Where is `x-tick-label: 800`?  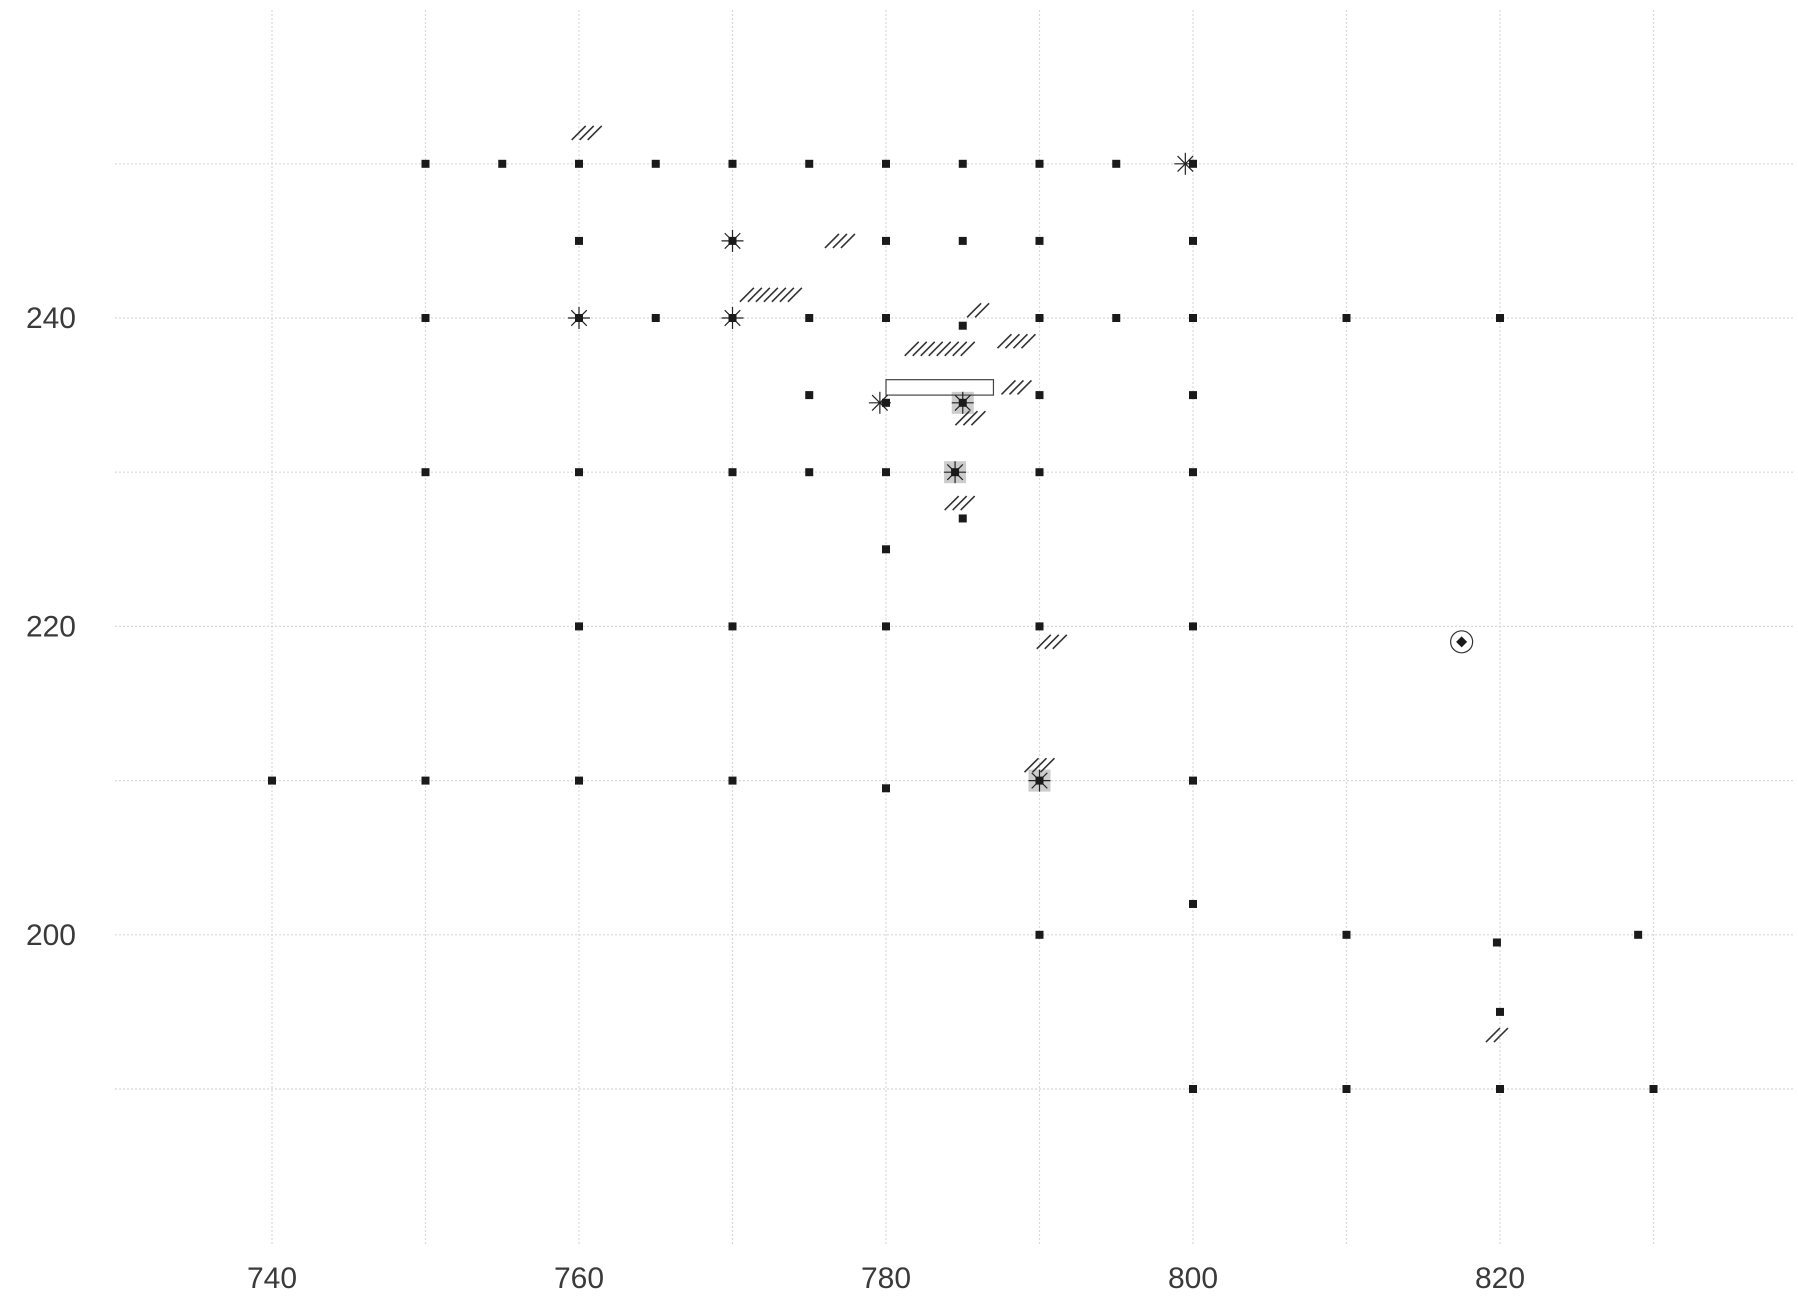 x-tick-label: 800 is located at coordinates (1193, 1278).